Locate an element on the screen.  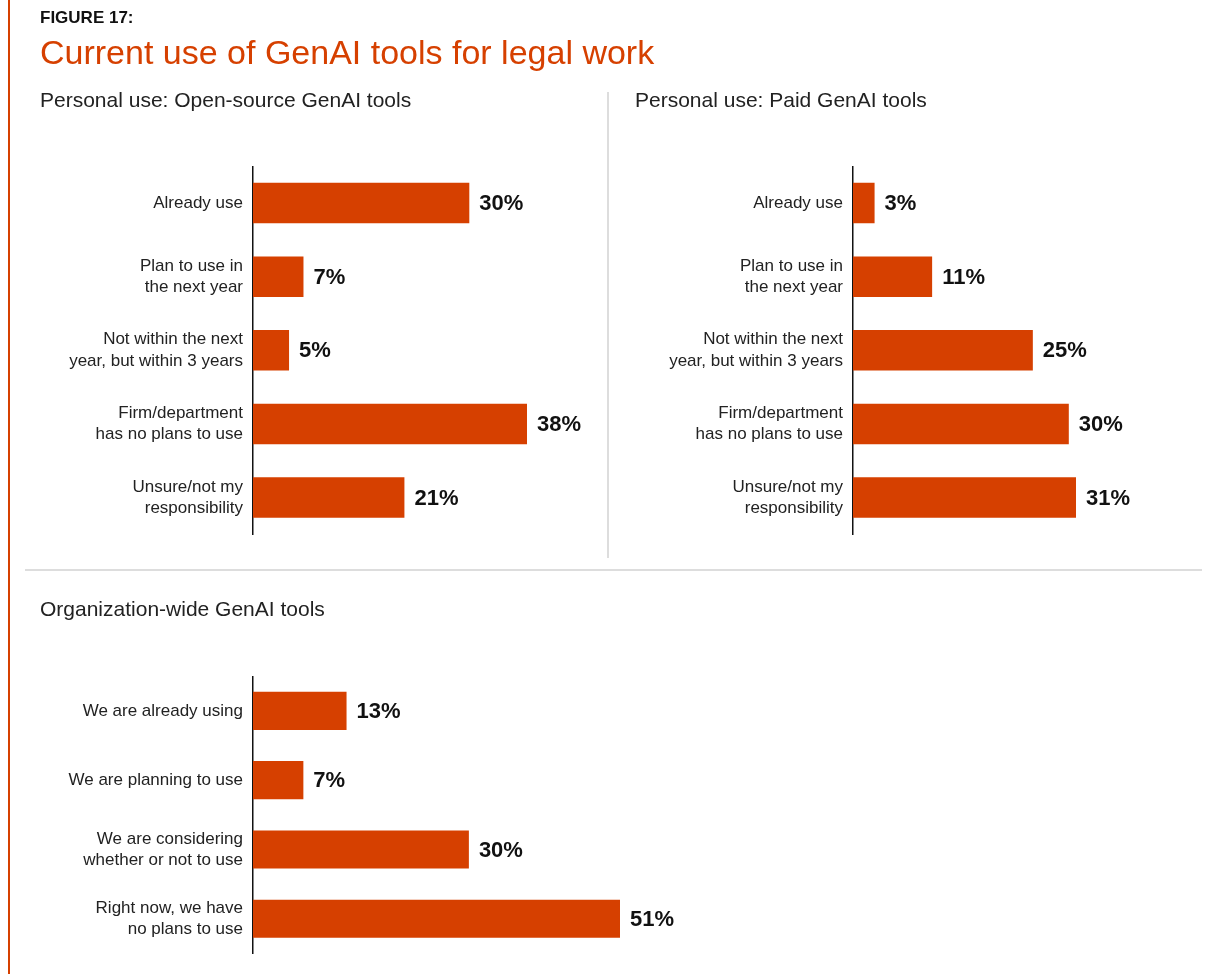
chart-title: Organization-wide GenAI tools is located at coordinates (182, 609).